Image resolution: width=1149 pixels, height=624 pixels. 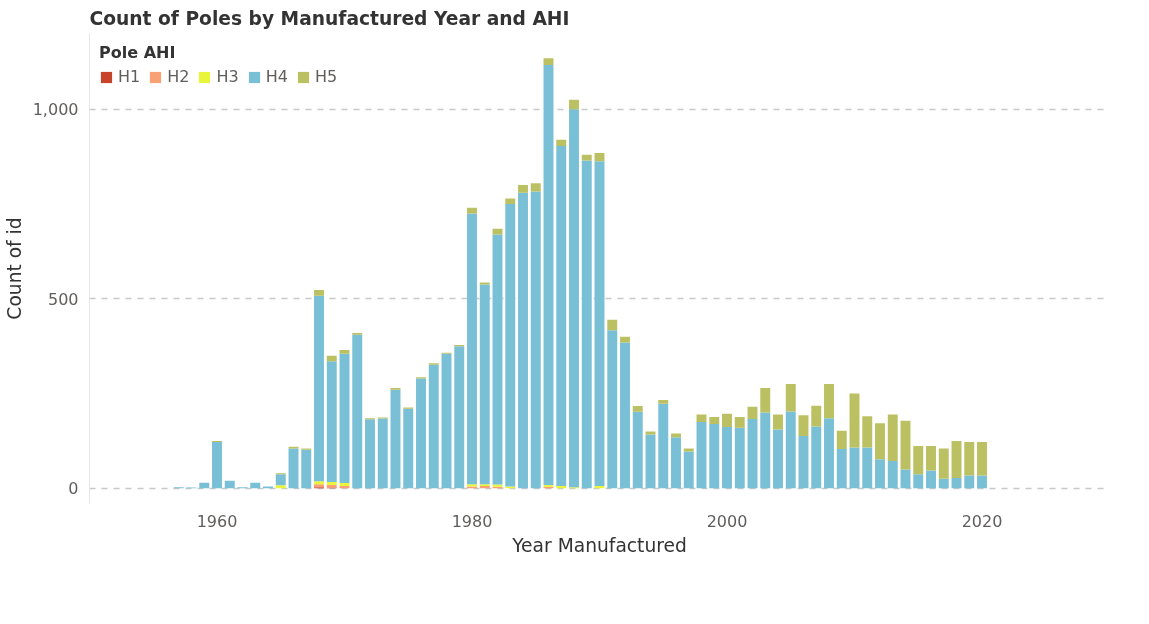 What do you see at coordinates (138, 52) in the screenshot?
I see `legend-title: Pole AHI` at bounding box center [138, 52].